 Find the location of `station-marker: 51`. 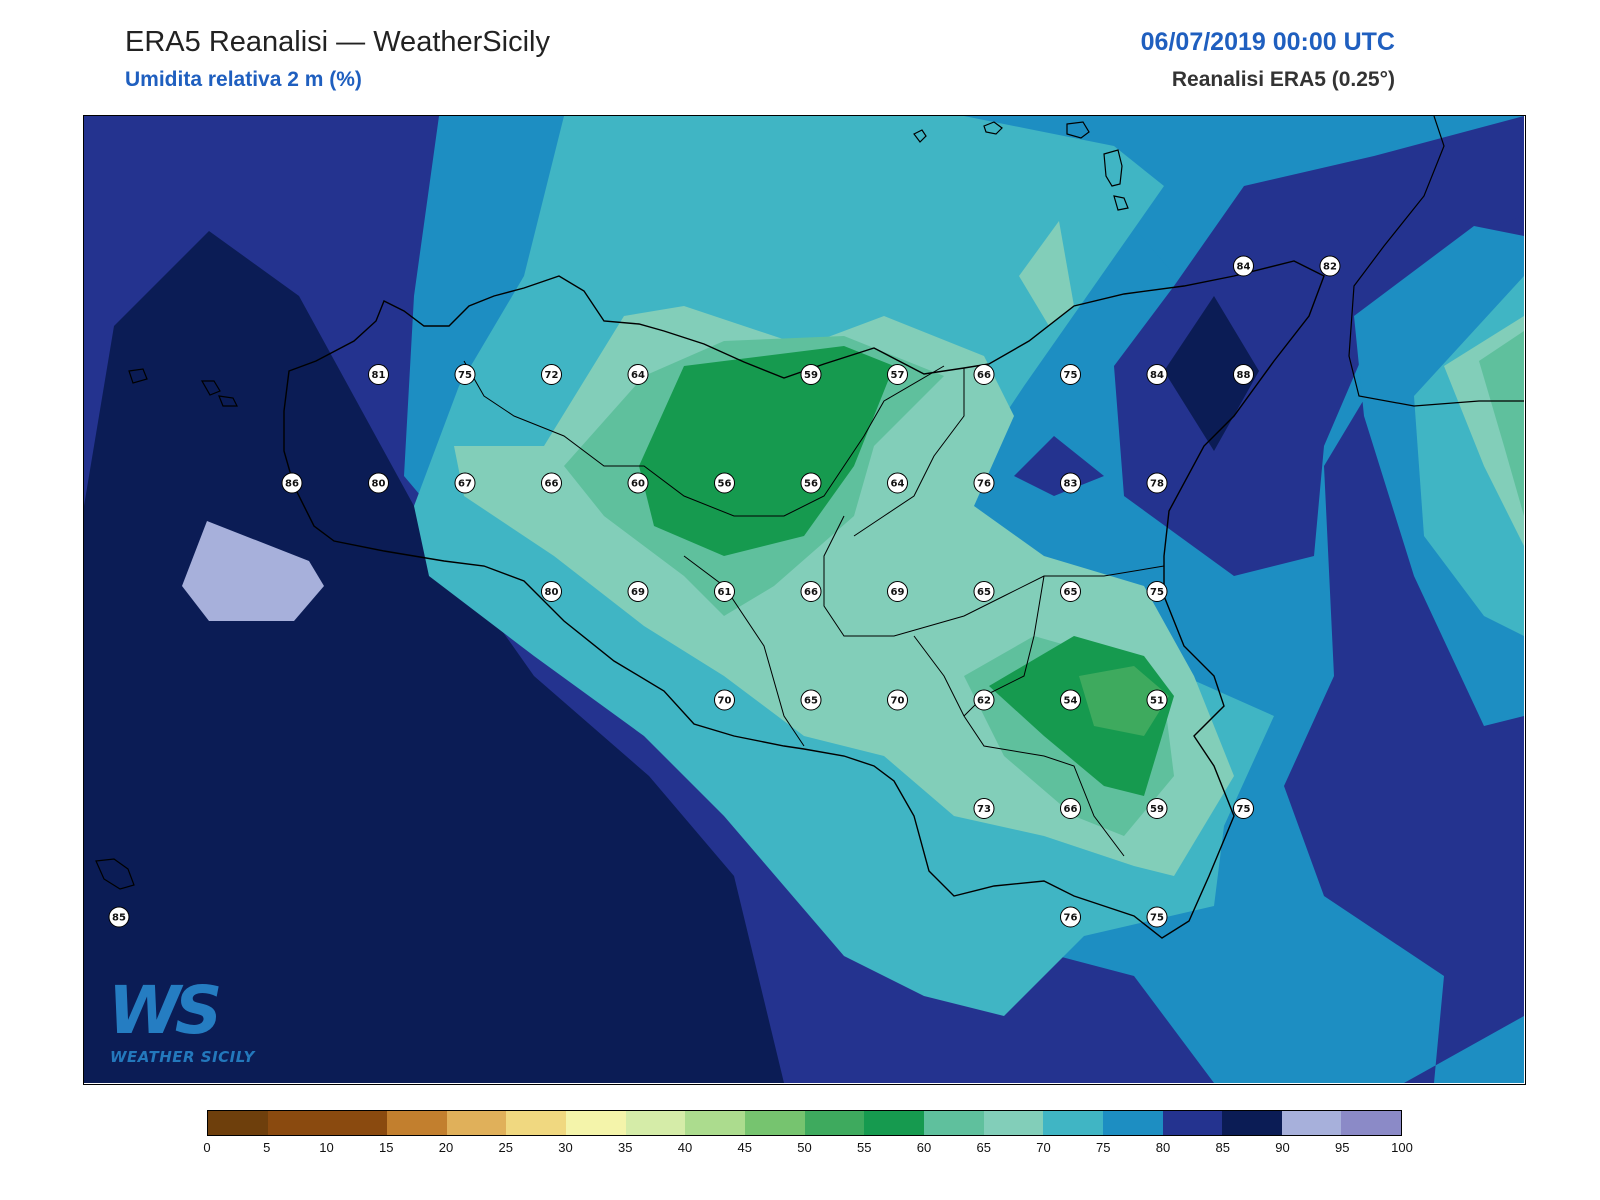

station-marker: 51 is located at coordinates (1157, 700).